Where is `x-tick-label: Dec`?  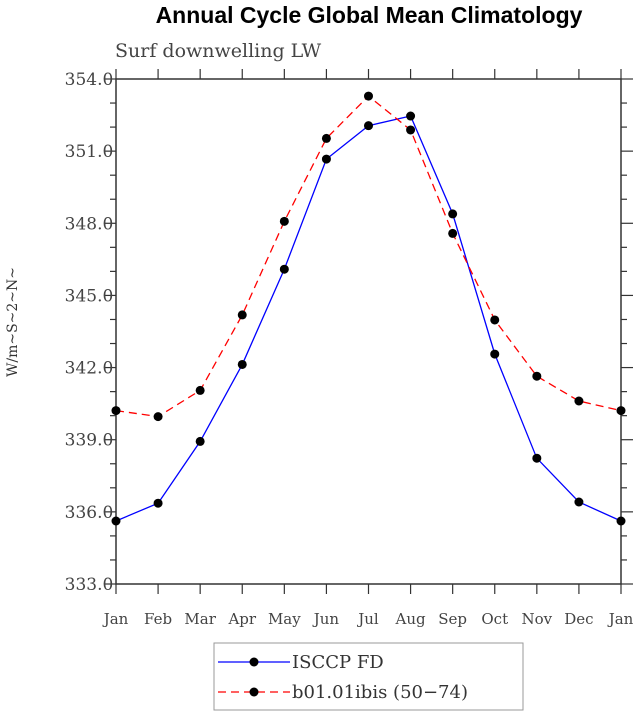 x-tick-label: Dec is located at coordinates (578, 619).